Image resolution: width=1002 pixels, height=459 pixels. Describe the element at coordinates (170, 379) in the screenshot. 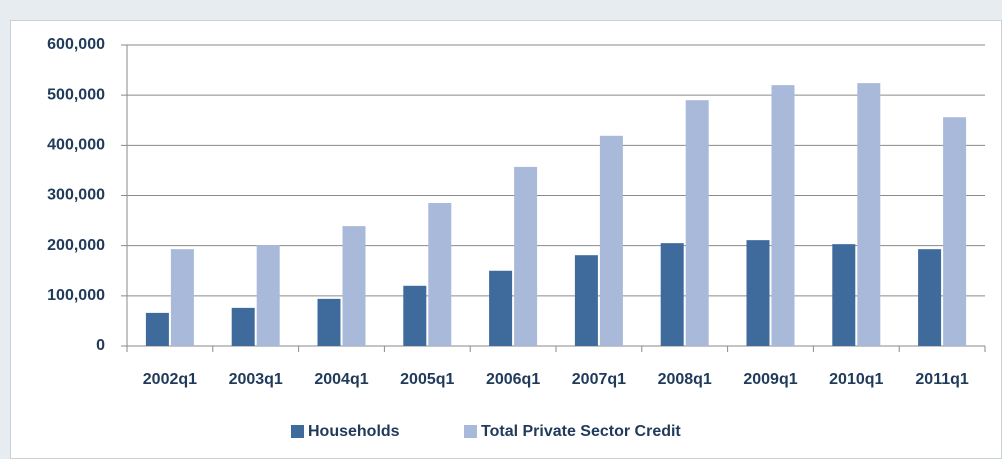

I see `x-tick-label: 2002q1` at that location.